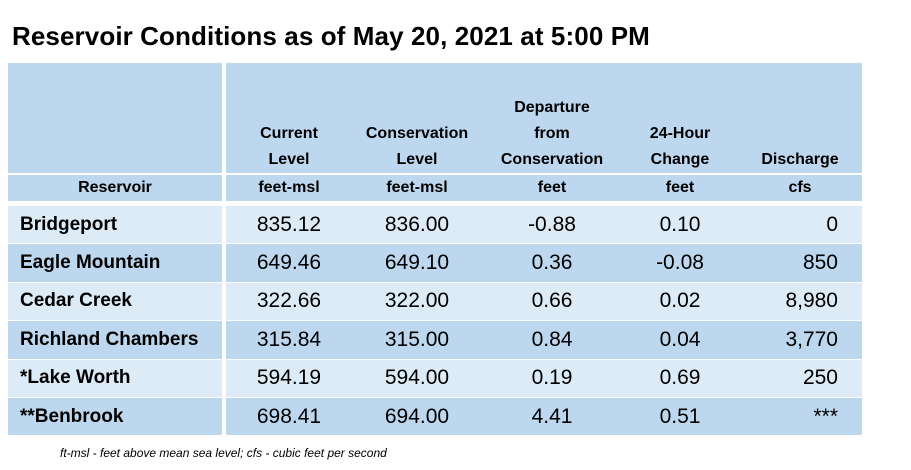 Image resolution: width=911 pixels, height=470 pixels. Describe the element at coordinates (800, 119) in the screenshot. I see `header-discharge: Discharge` at that location.